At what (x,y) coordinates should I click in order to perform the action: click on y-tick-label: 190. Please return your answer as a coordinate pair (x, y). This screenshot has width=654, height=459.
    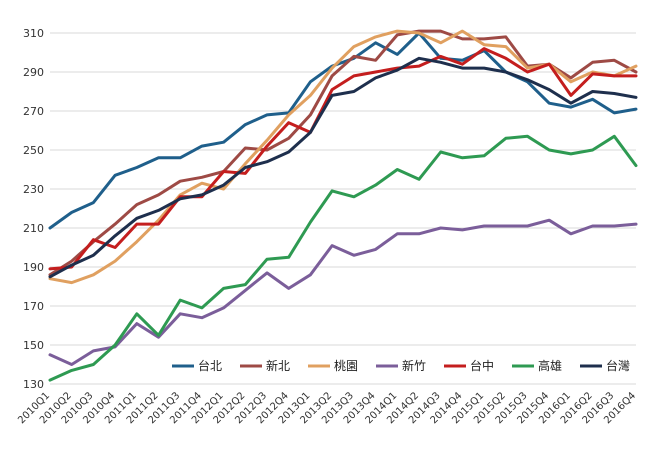
    Looking at the image, I should click on (33, 267).